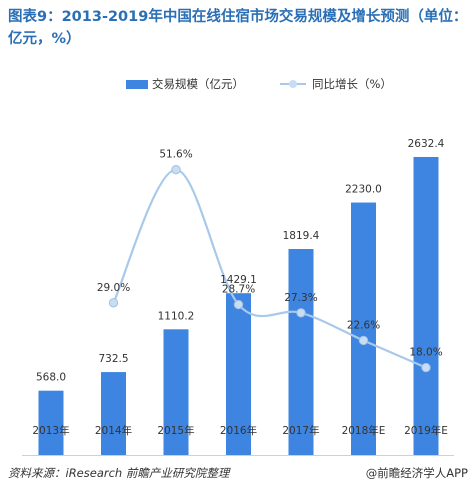 This screenshot has height=490, width=476. I want to click on bar-value-label: 568.0, so click(51, 378).